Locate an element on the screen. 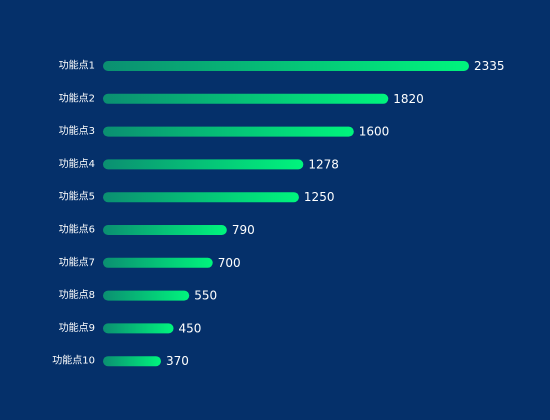  value-label-8: 550 is located at coordinates (205, 296).